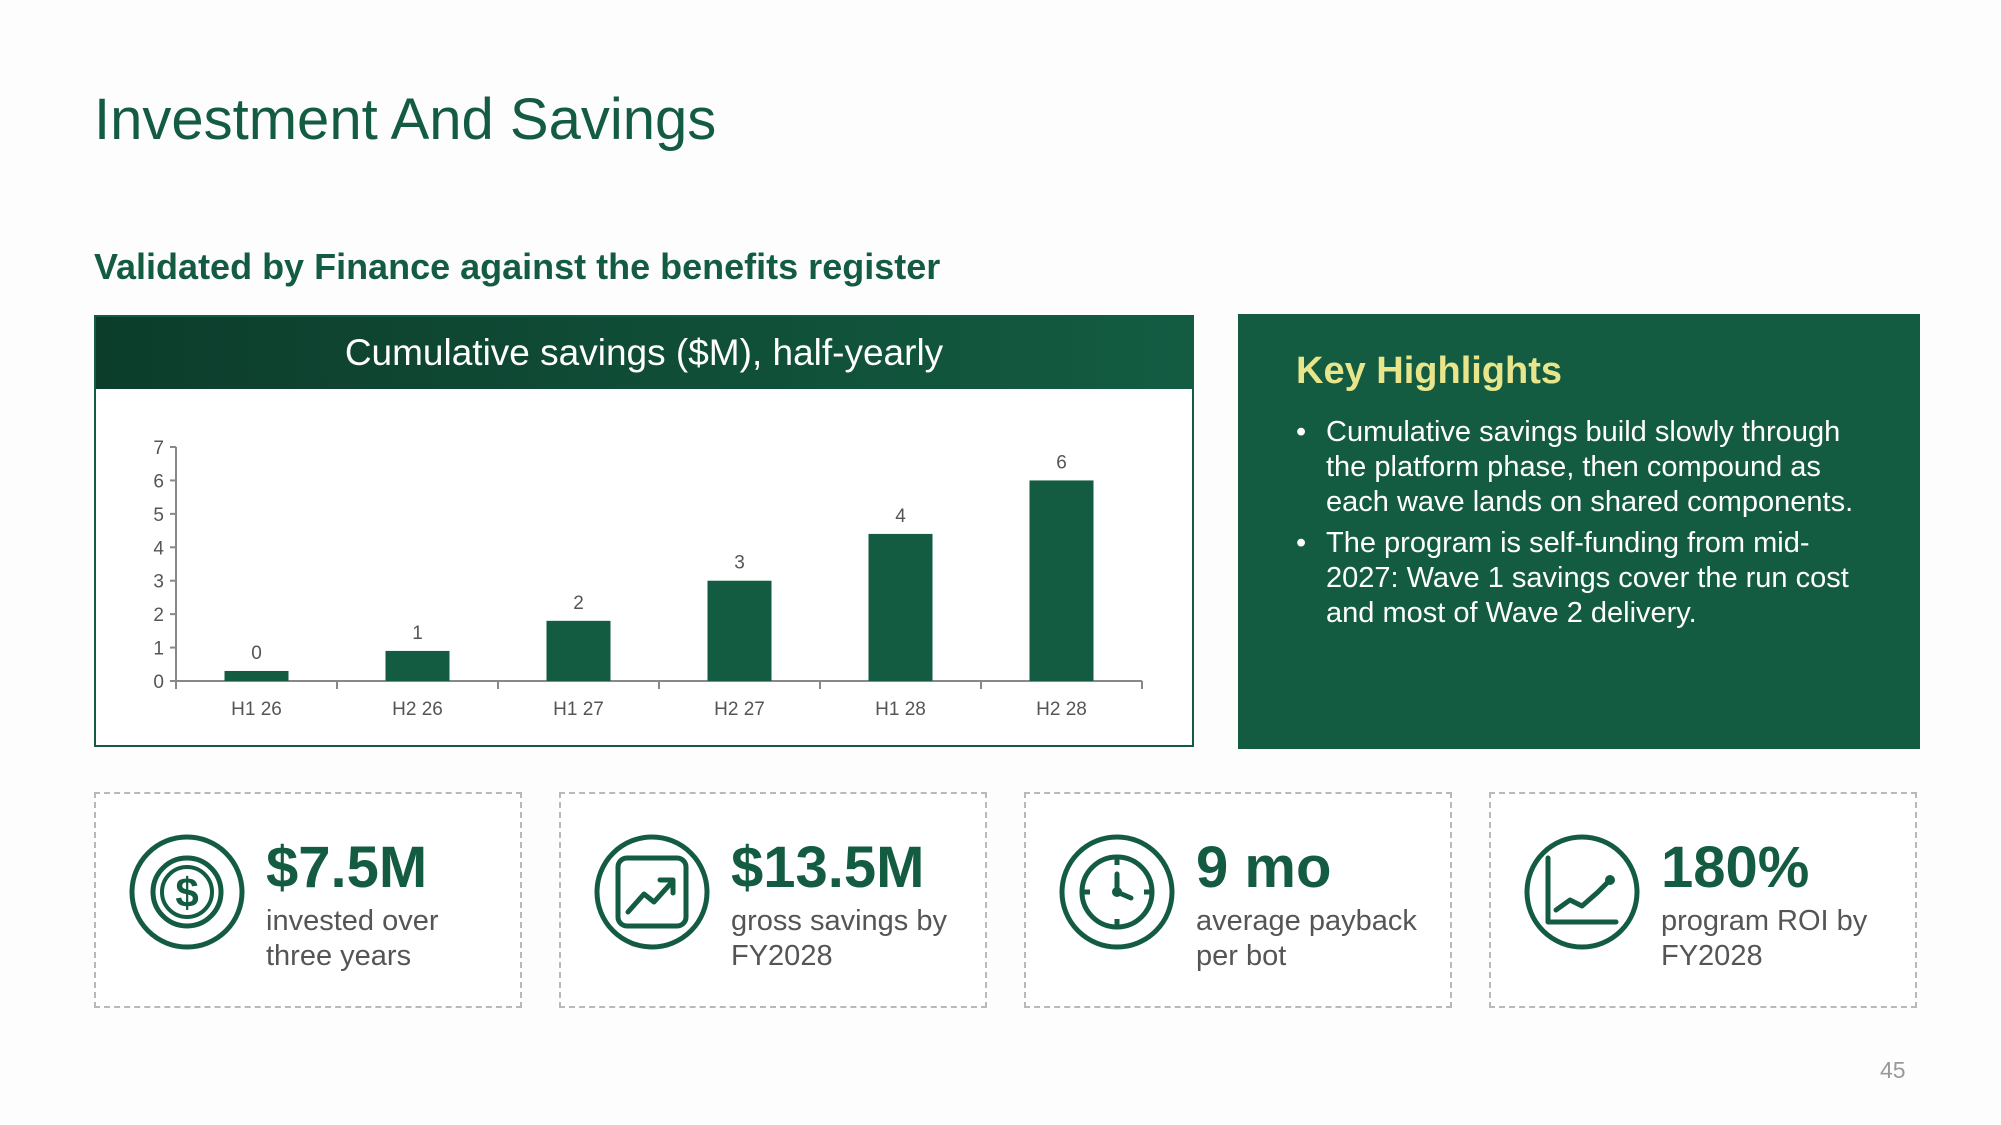  What do you see at coordinates (158, 682) in the screenshot?
I see `y-tick-label: 0` at bounding box center [158, 682].